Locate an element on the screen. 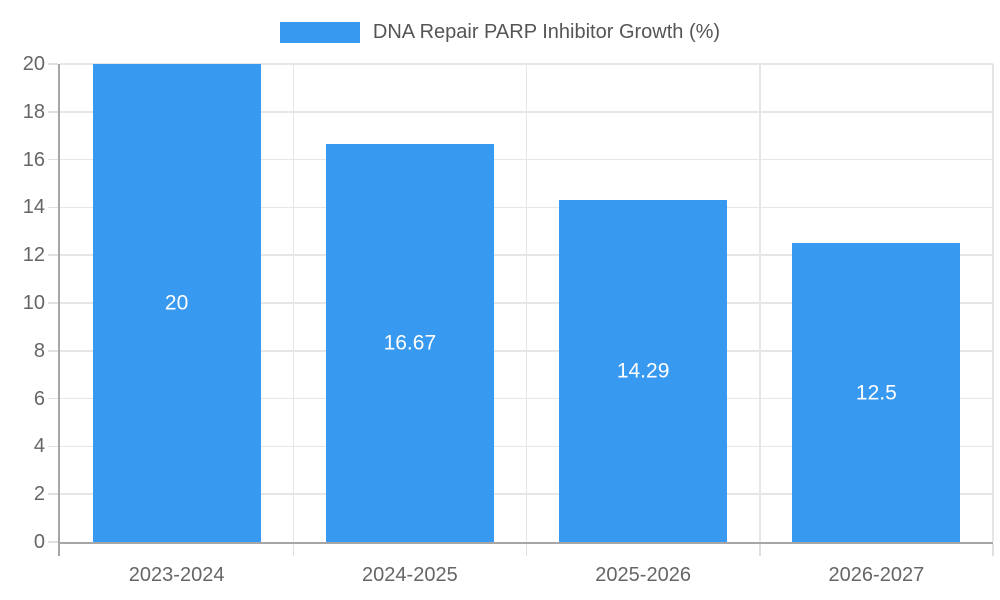  y-axis-tick-label: 10 is located at coordinates (33, 303).